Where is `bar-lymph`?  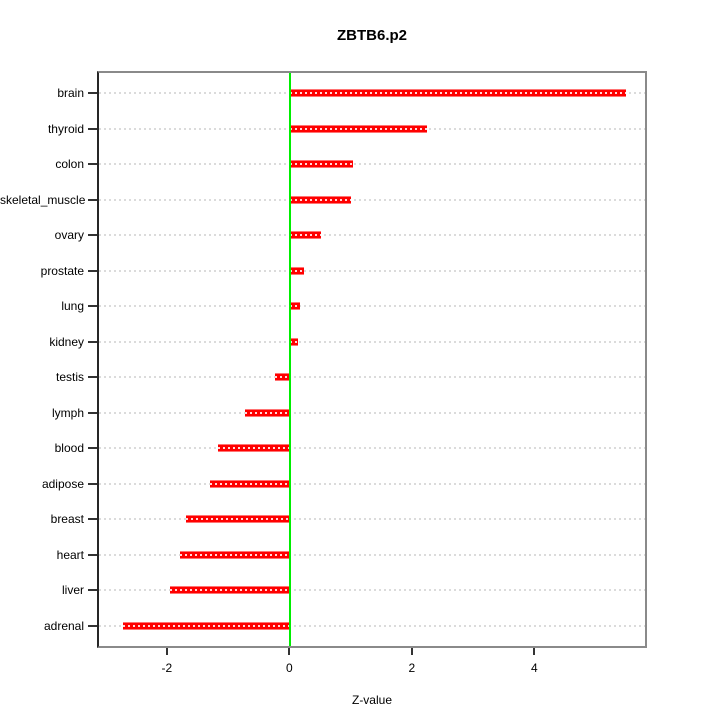 bar-lymph is located at coordinates (267, 412).